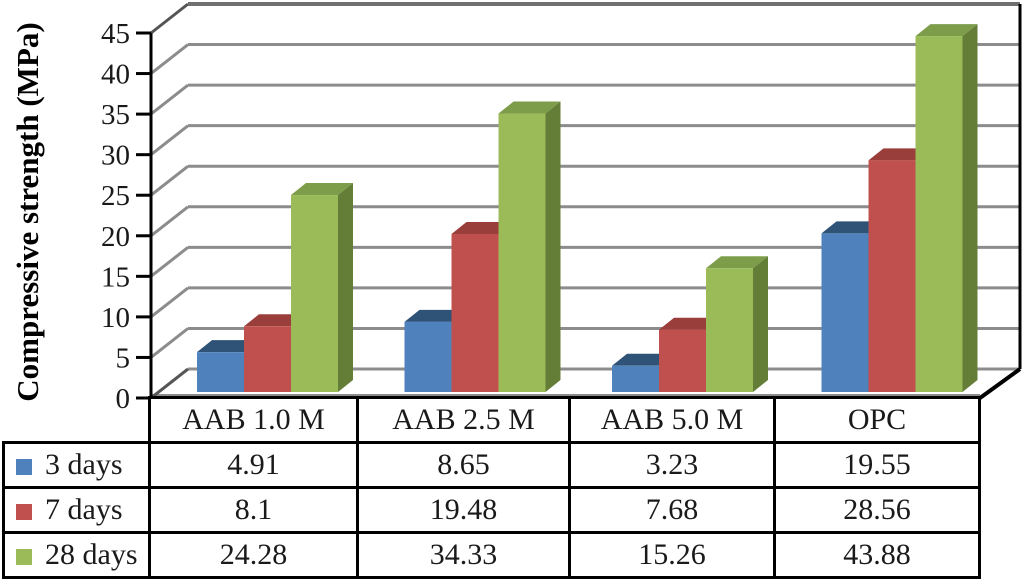 The image size is (1024, 581). Describe the element at coordinates (435, 315) in the screenshot. I see `bar-top-3 days-AAB 2.5 M` at that location.